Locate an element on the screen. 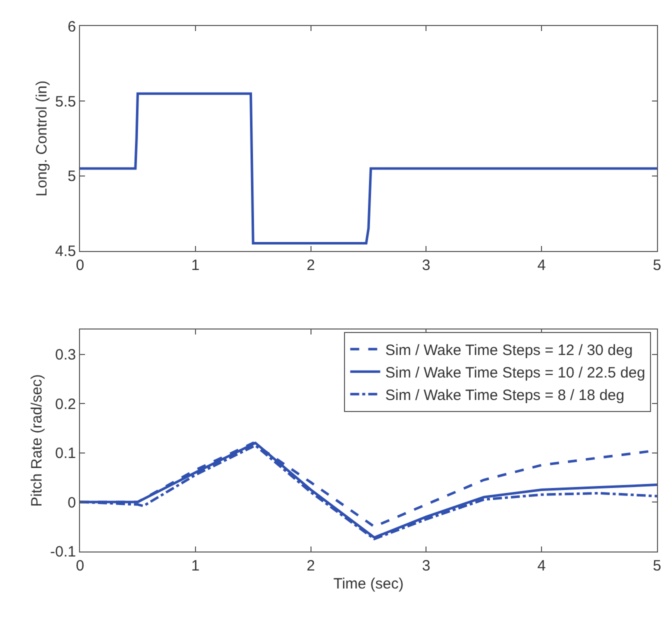  y-tick-label: 4.5 is located at coordinates (65, 251).